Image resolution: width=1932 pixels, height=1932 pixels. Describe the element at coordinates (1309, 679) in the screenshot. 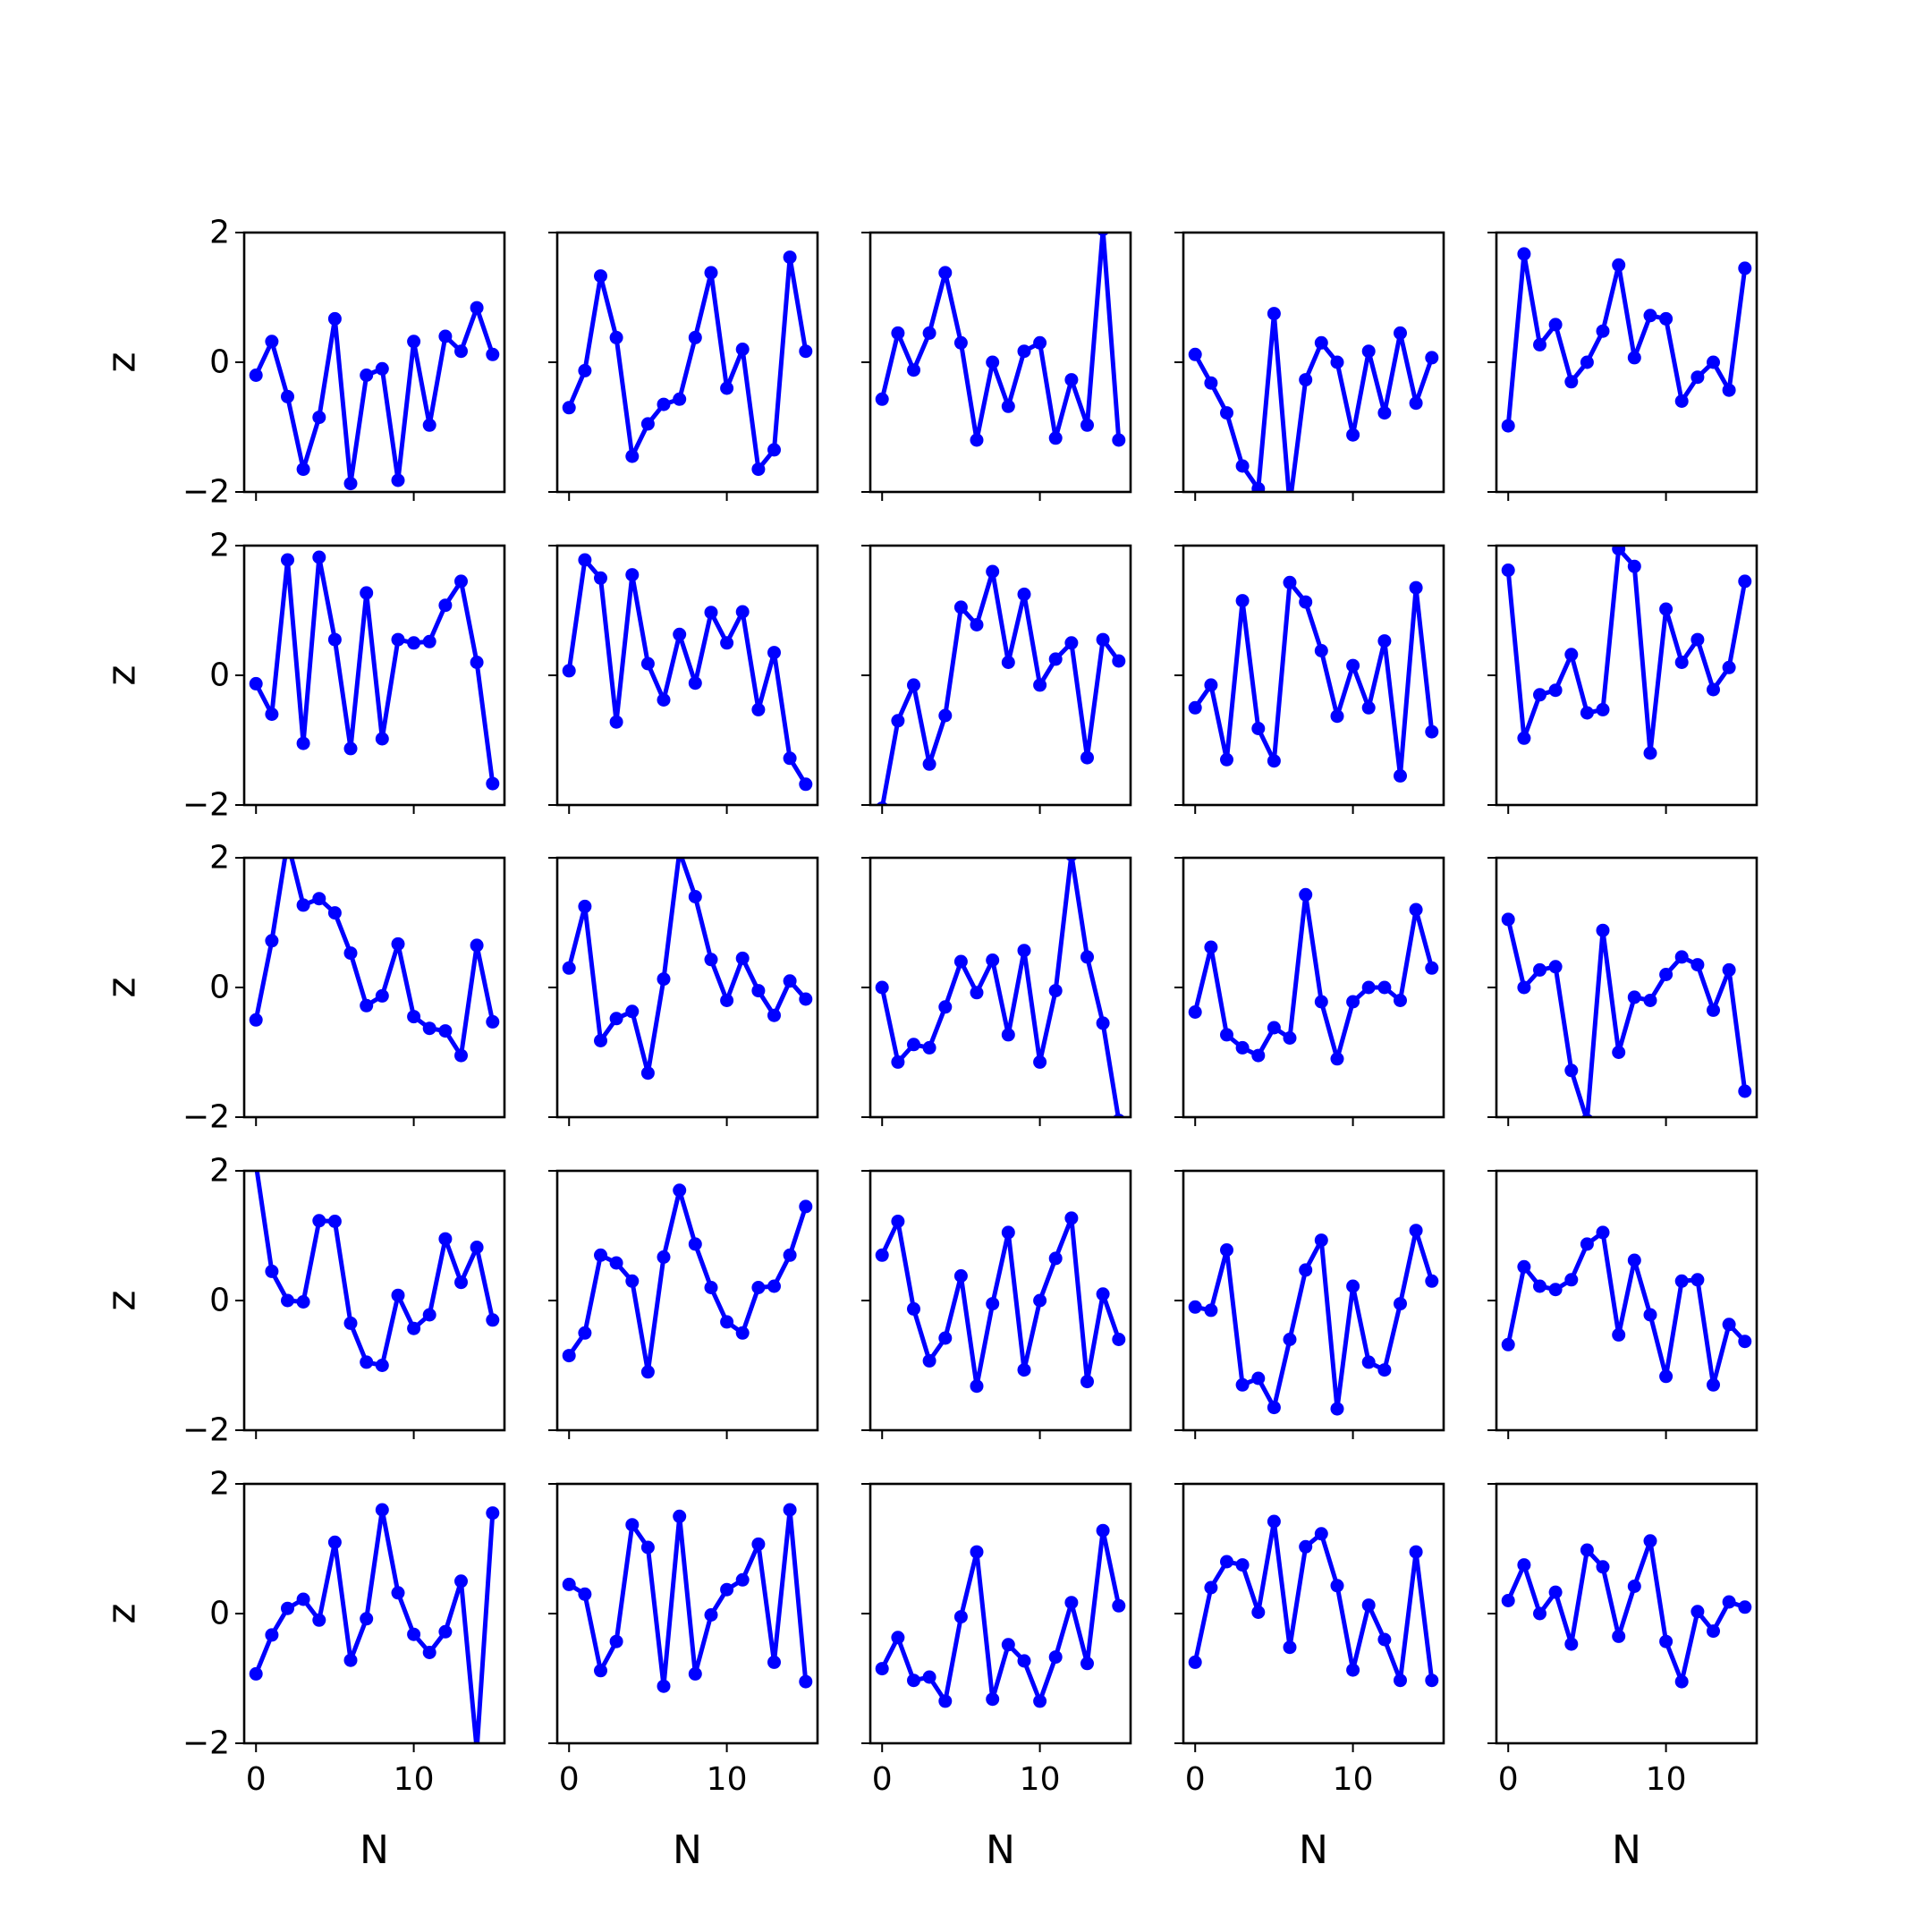

I see `panel-r2-c4` at that location.